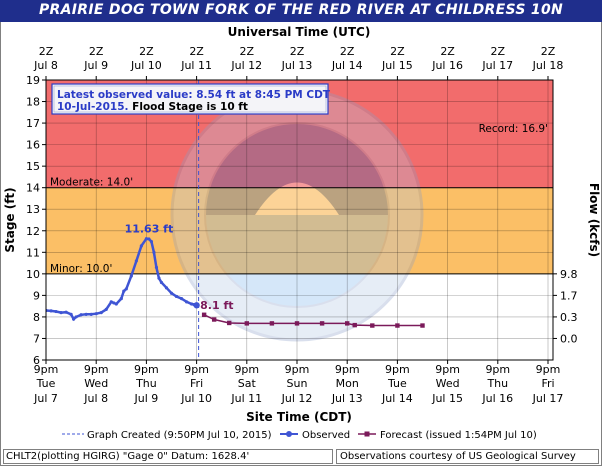 Image resolution: width=602 pixels, height=466 pixels. Describe the element at coordinates (46, 383) in the screenshot. I see `x-tick-day: Tue` at that location.